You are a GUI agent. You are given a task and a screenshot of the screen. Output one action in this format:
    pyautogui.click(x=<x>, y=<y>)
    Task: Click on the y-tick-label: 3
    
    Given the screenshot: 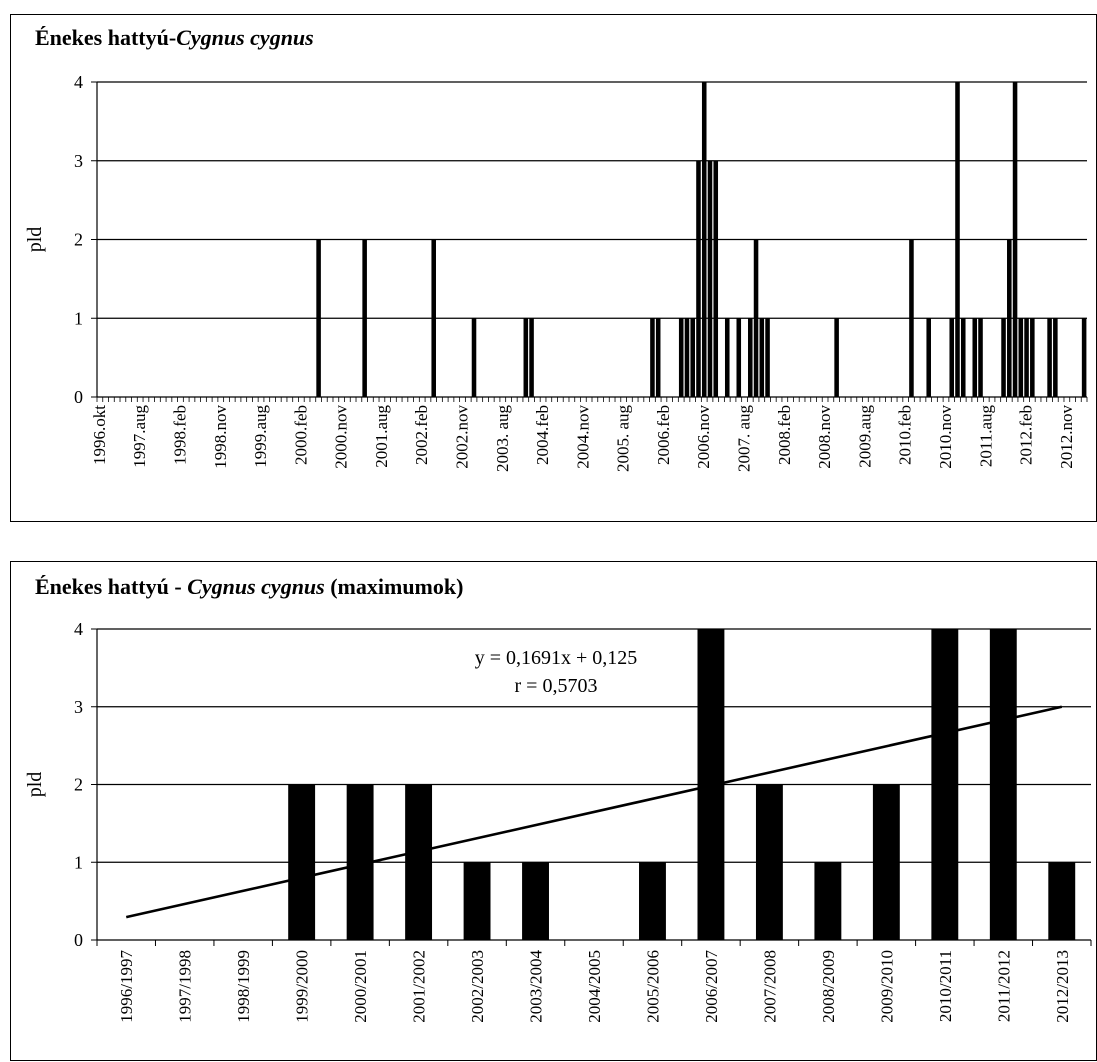 What is the action you would take?
    pyautogui.click(x=78, y=707)
    